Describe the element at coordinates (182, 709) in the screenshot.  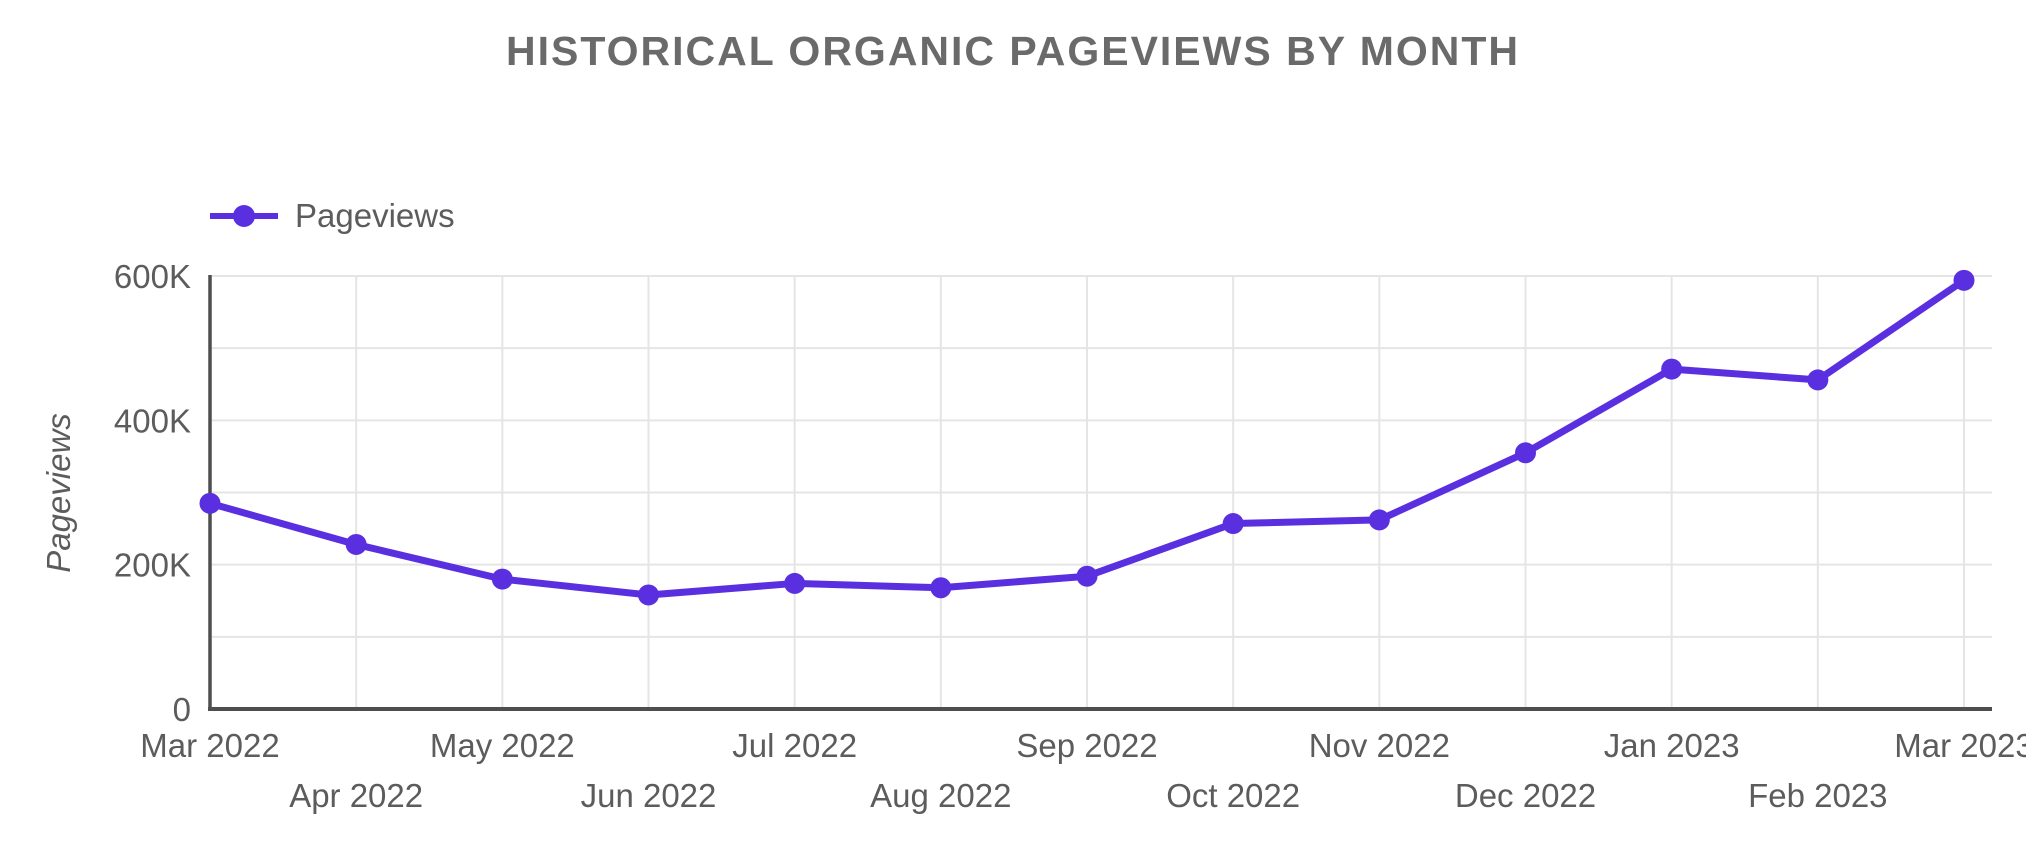
I see `y-tick-label: 0` at that location.